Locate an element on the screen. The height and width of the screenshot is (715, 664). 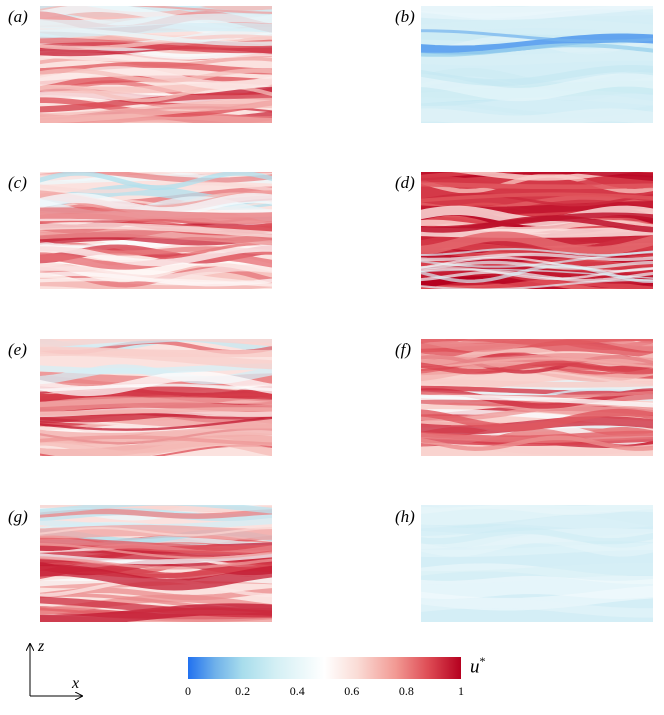
axis-label-z: z is located at coordinates (41, 646).